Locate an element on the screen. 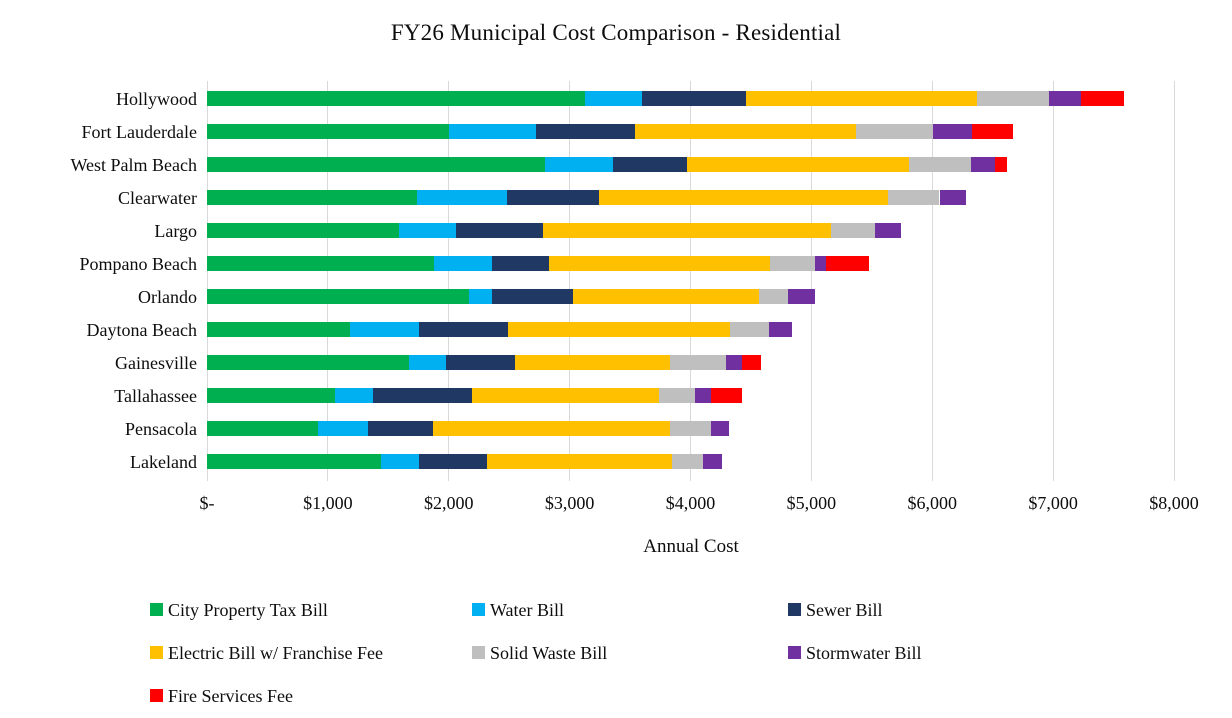 The image size is (1232, 718). x-tick-label: $5,000 is located at coordinates (811, 503).